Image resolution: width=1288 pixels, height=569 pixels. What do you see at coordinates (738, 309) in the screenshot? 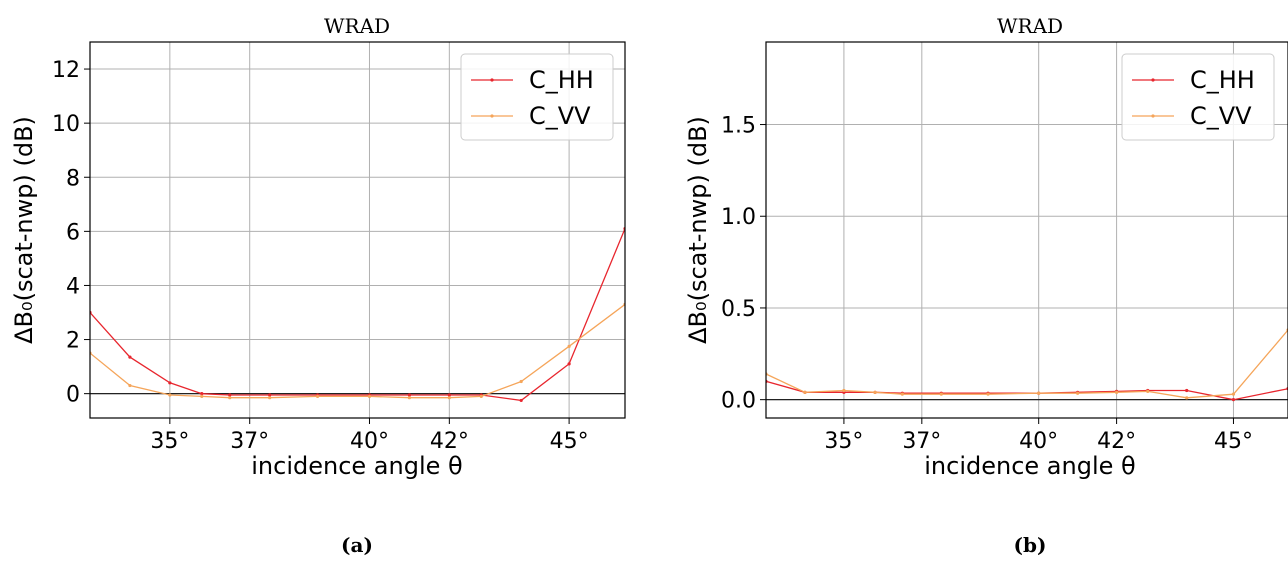
I see `y-tick-label: 0.5` at bounding box center [738, 309].